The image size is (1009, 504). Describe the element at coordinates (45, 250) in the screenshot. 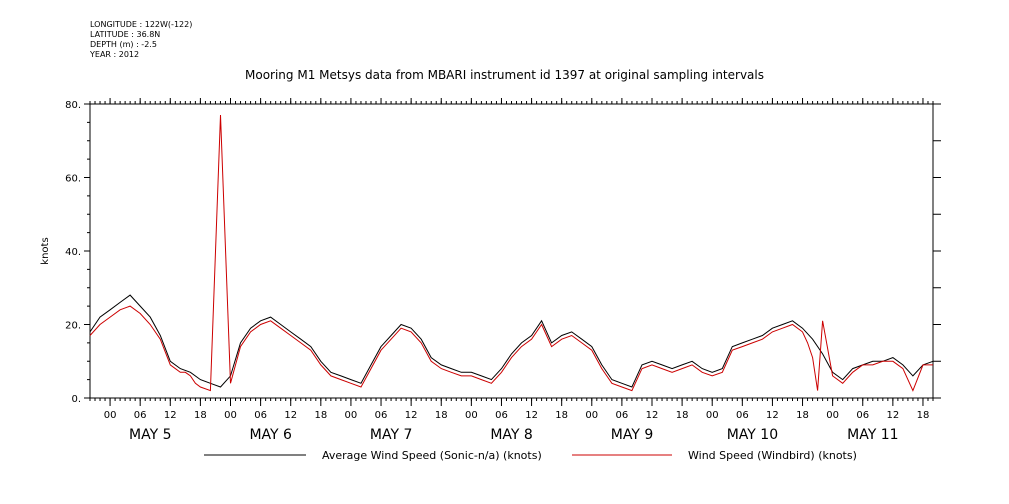

I see `y-axis-label: knots` at that location.